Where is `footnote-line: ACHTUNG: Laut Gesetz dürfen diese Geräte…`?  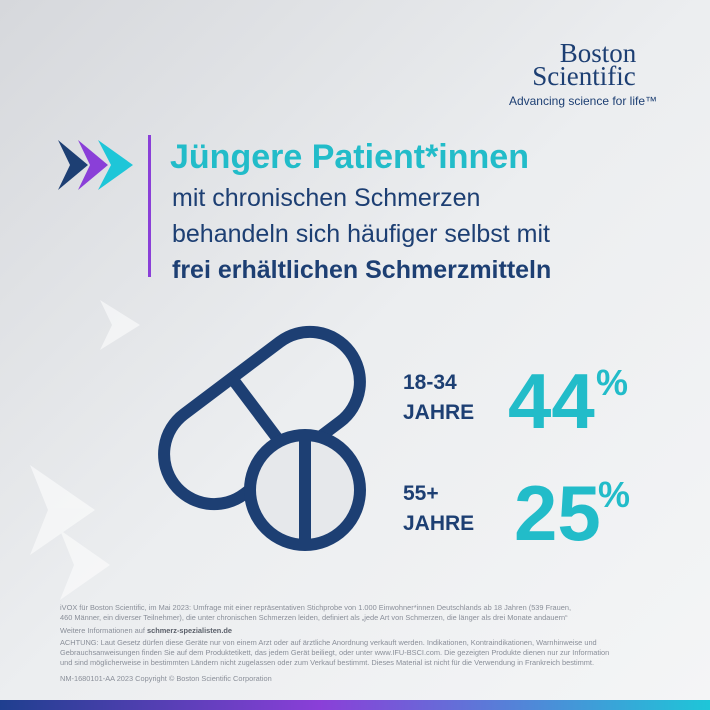
footnote-line: ACHTUNG: Laut Gesetz dürfen diese Geräte… is located at coordinates (328, 642).